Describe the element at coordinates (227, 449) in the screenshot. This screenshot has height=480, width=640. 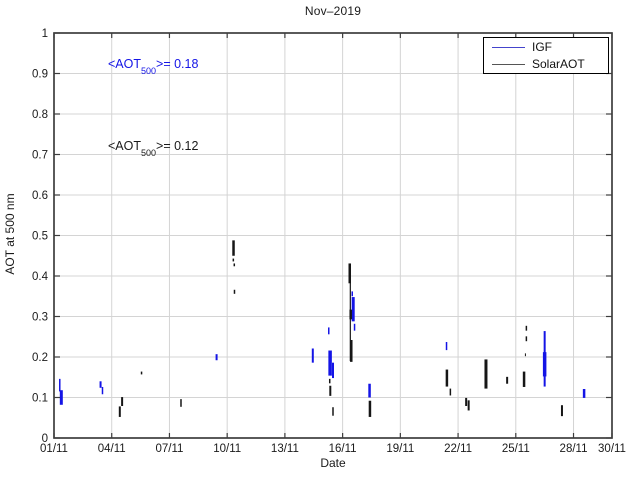
I see `x-tick-label: 10/11` at that location.